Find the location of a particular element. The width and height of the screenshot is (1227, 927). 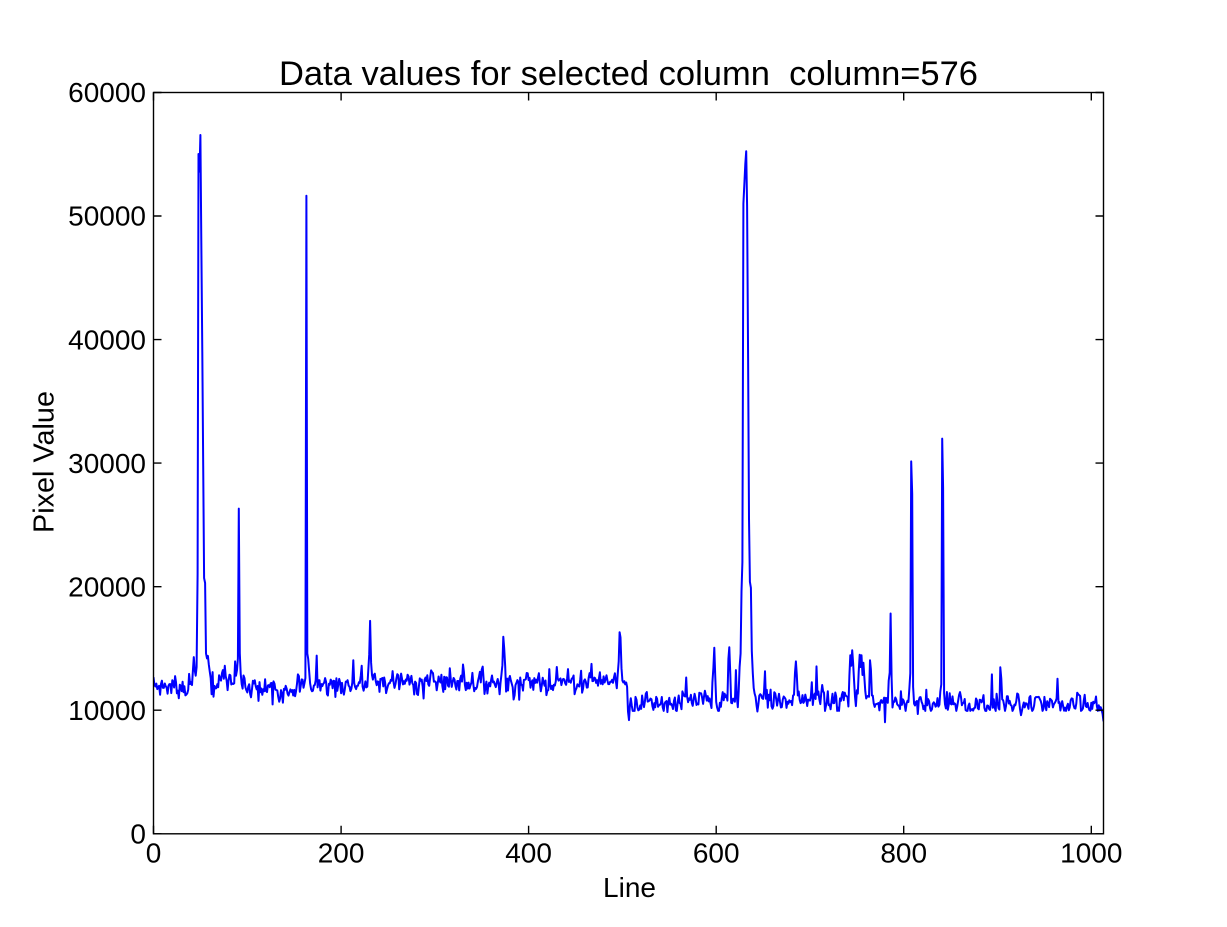

svg-text: 200 is located at coordinates (341, 853).